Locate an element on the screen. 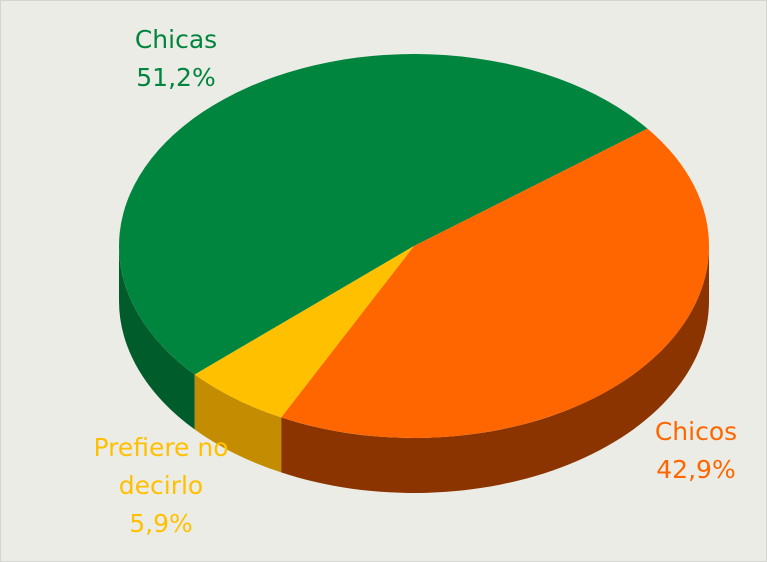 The width and height of the screenshot is (767, 562). data-label: Chicos 42,9% is located at coordinates (696, 451).